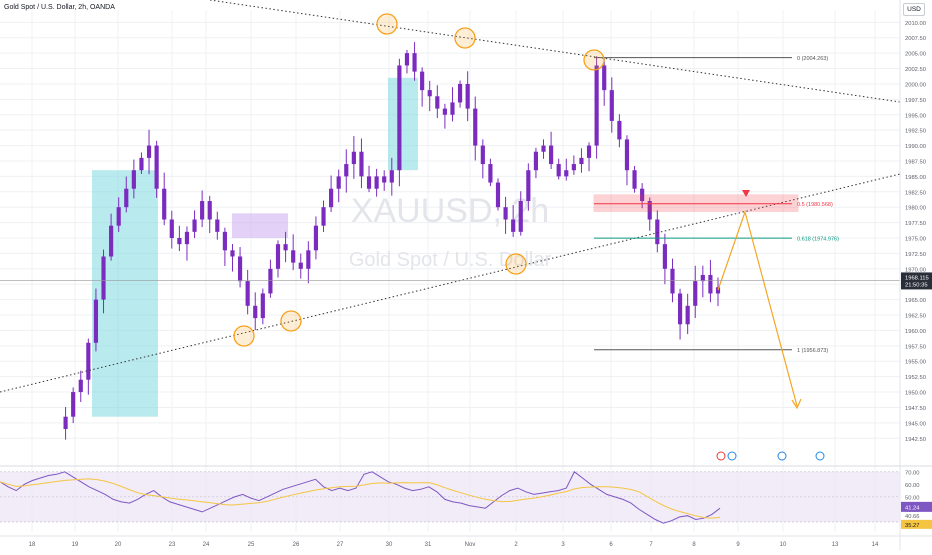  I want to click on projection-arrowhead-icon, so click(796, 404).